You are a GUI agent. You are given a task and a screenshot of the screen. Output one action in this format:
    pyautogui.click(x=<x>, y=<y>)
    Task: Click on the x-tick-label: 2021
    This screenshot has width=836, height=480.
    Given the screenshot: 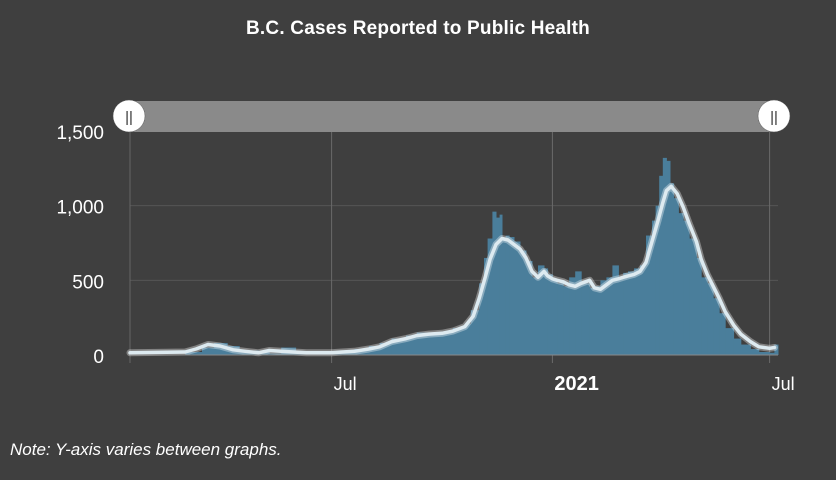 What is the action you would take?
    pyautogui.click(x=576, y=384)
    